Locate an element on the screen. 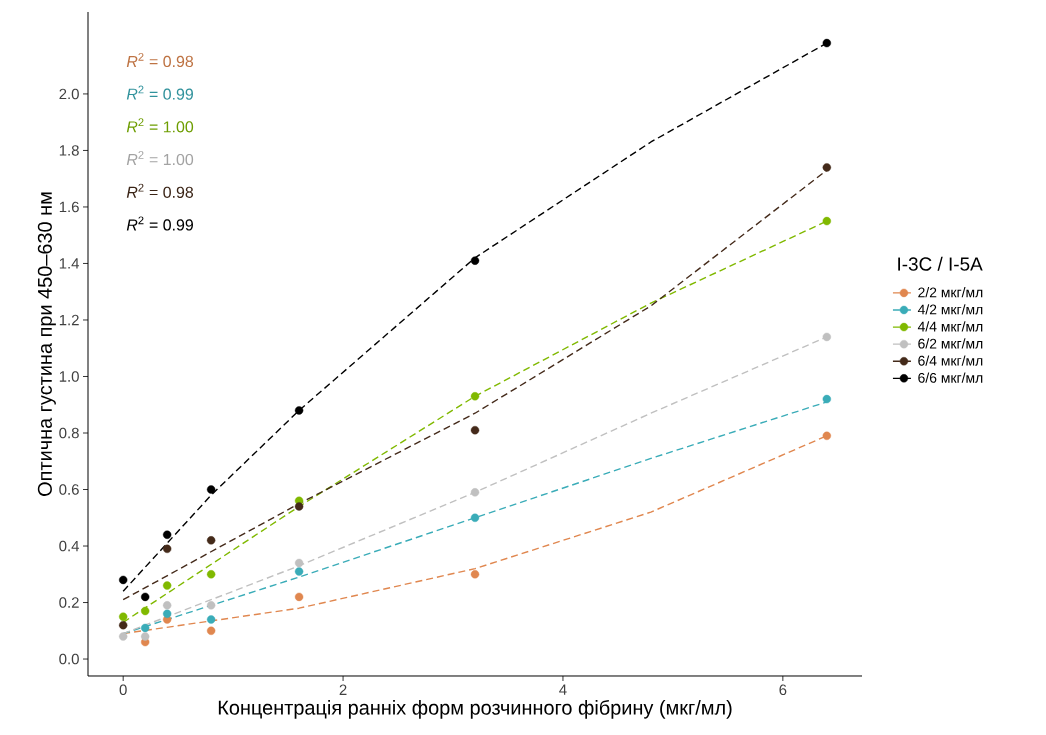 Image resolution: width=1046 pixels, height=735 pixels. y-tick-label: 1.2 is located at coordinates (69, 320).